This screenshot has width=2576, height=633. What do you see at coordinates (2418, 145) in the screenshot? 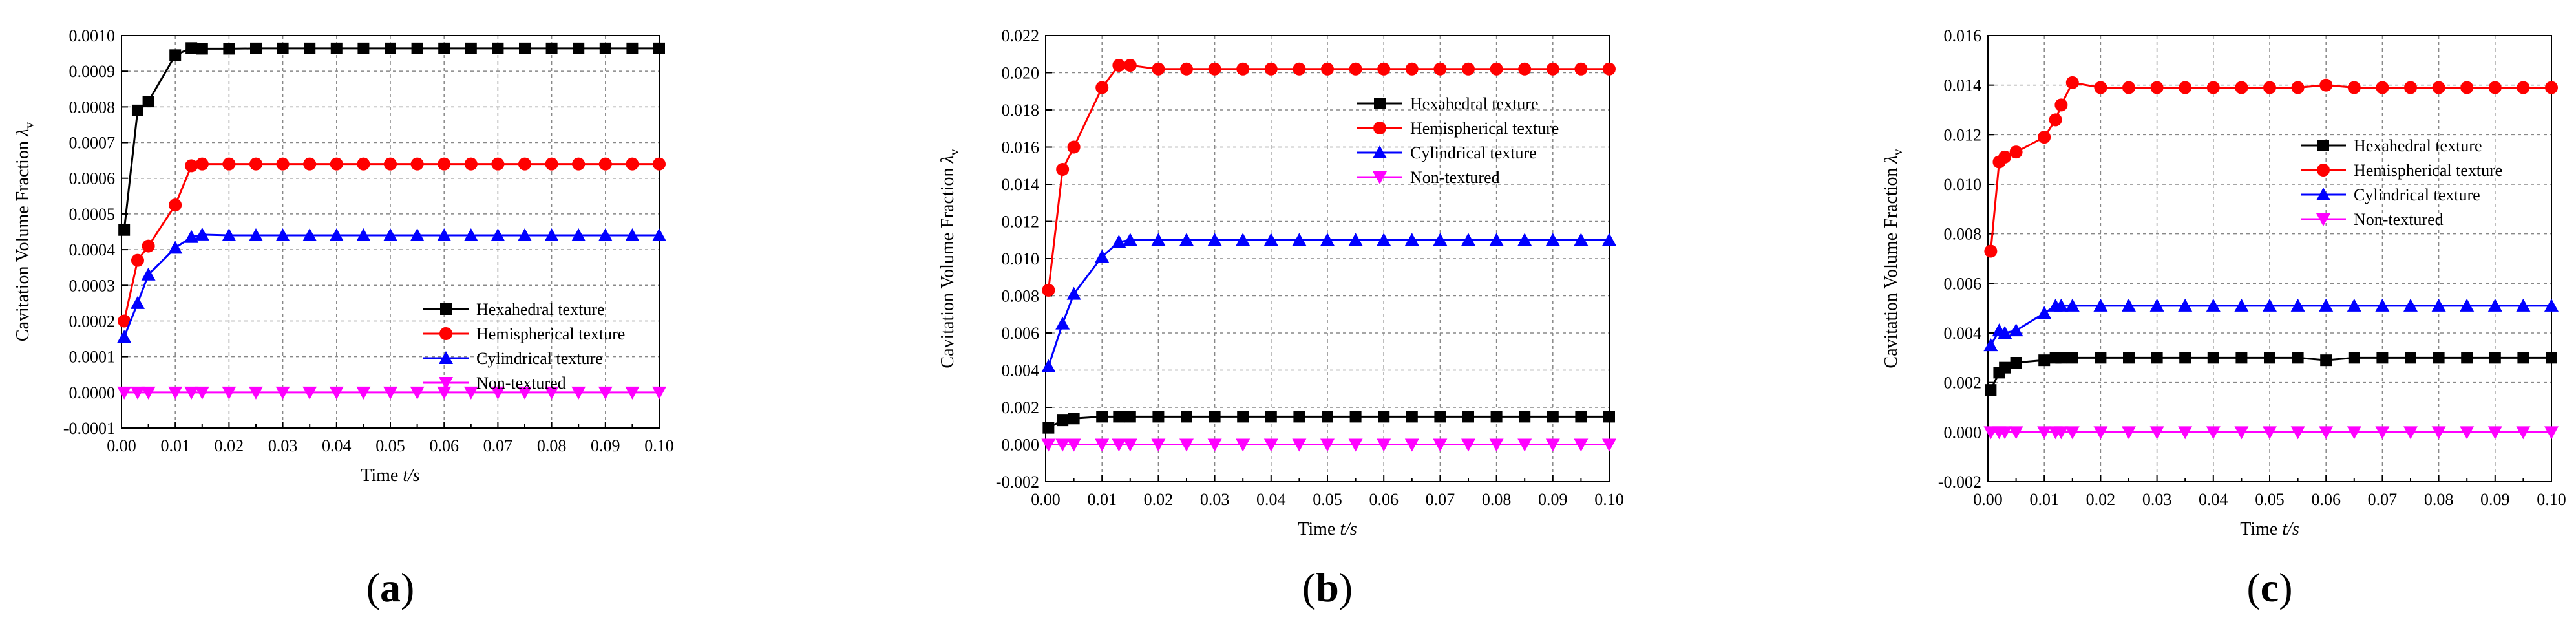
I see `legend-label: Hexahedral texture` at bounding box center [2418, 145].